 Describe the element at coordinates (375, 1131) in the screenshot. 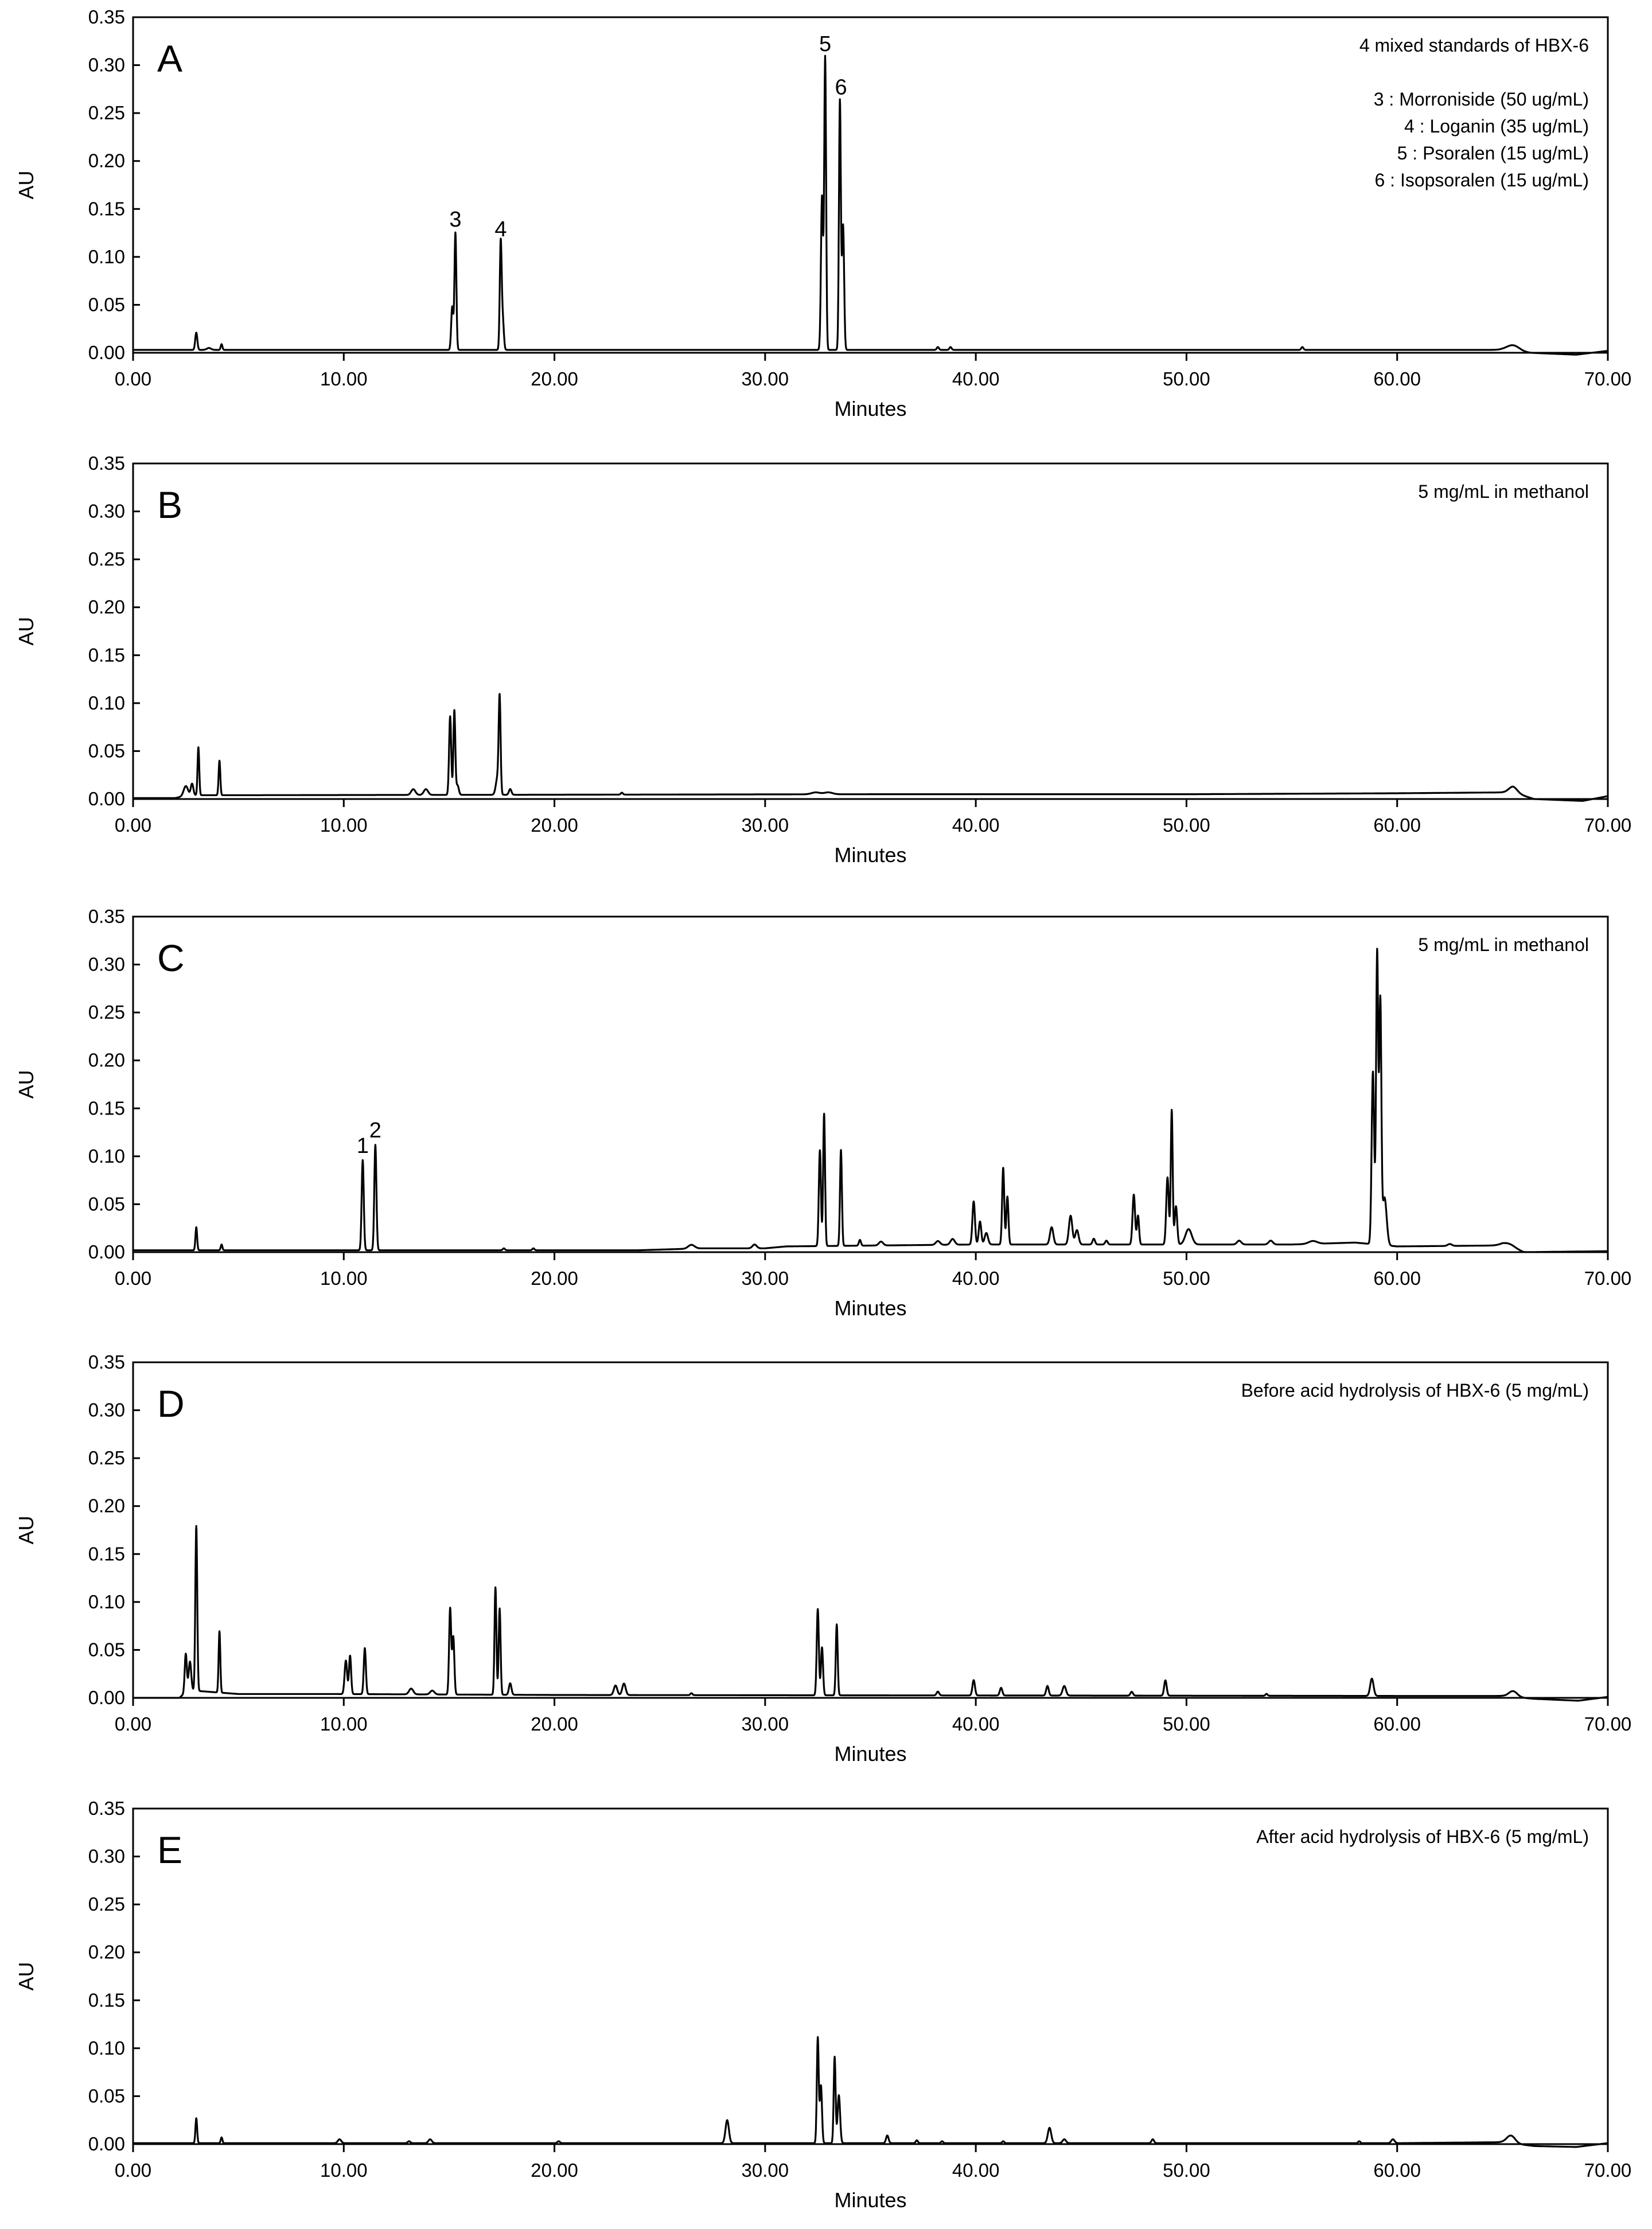

I see `peak-label: 2` at that location.